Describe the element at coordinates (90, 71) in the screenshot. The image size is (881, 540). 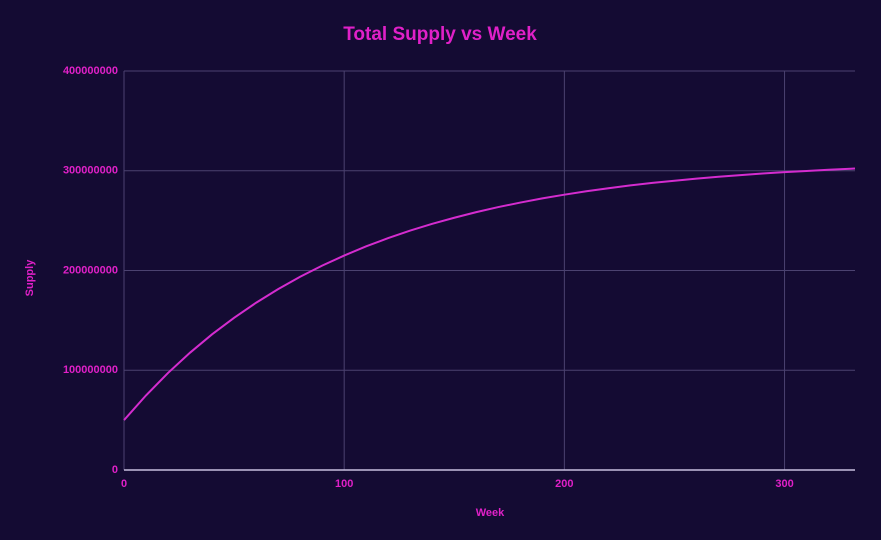
I see `y-tick-label: 400000000` at that location.